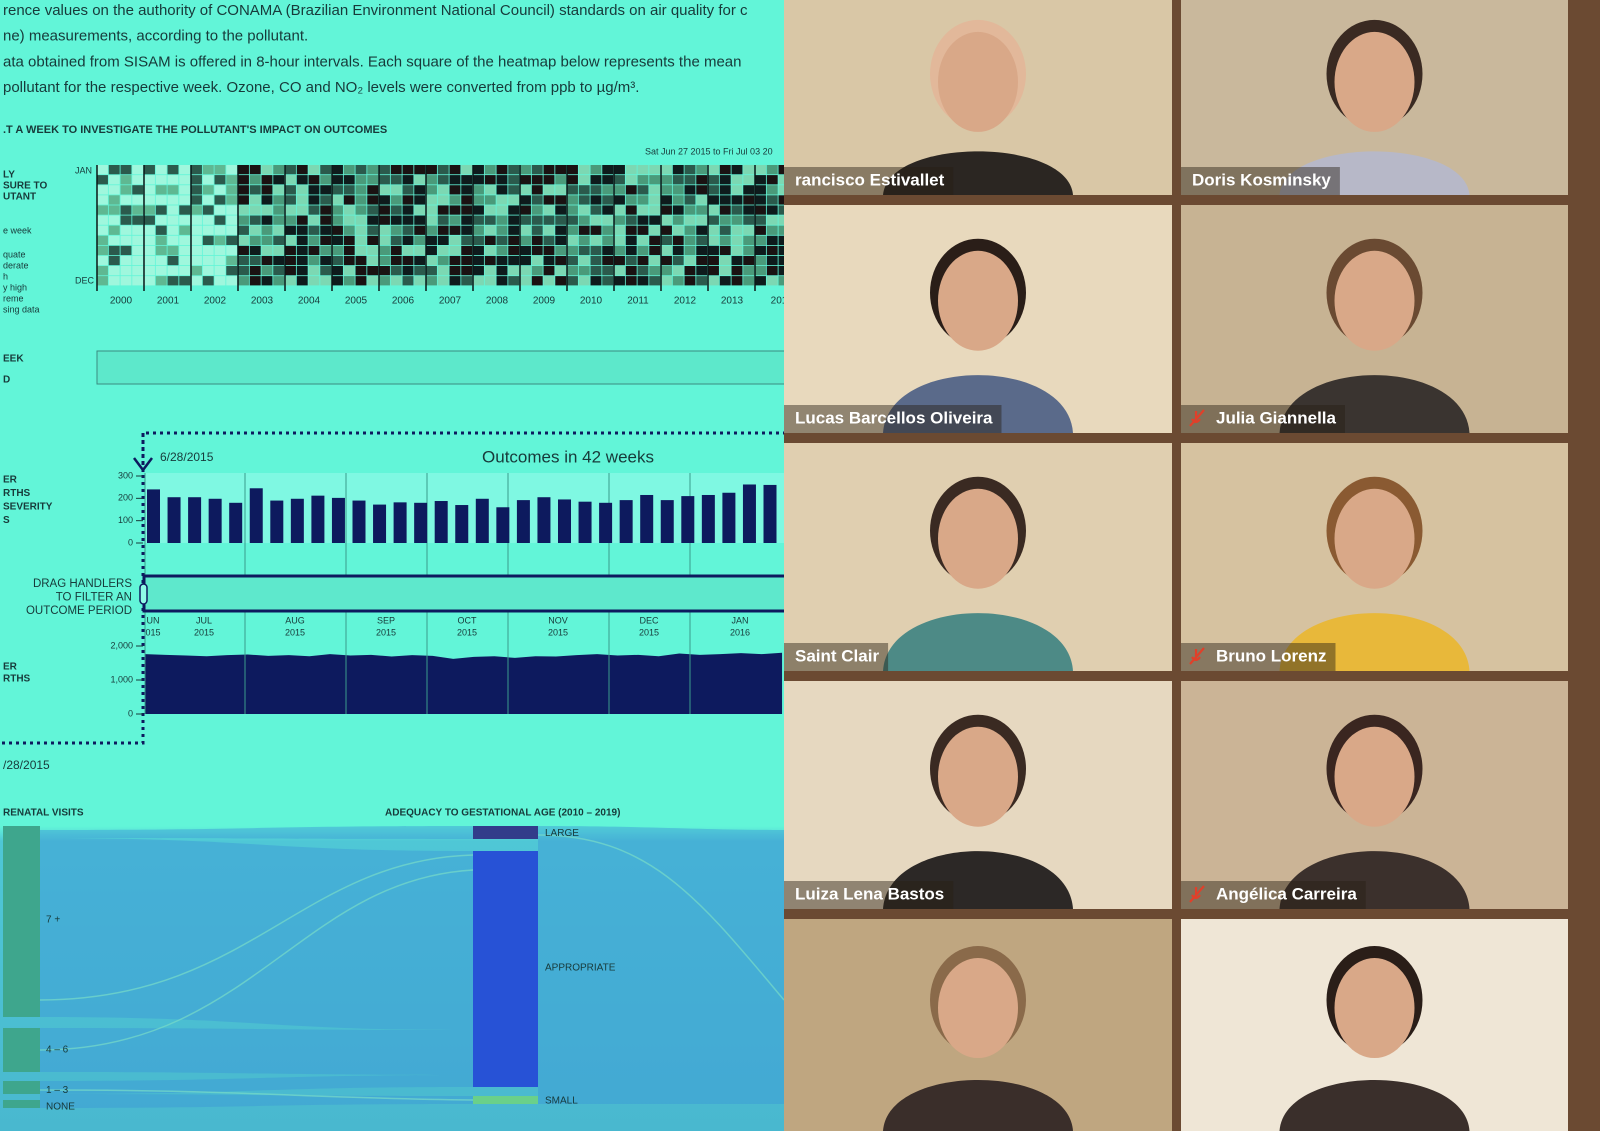  I want to click on week-label: EEK, so click(13, 359).